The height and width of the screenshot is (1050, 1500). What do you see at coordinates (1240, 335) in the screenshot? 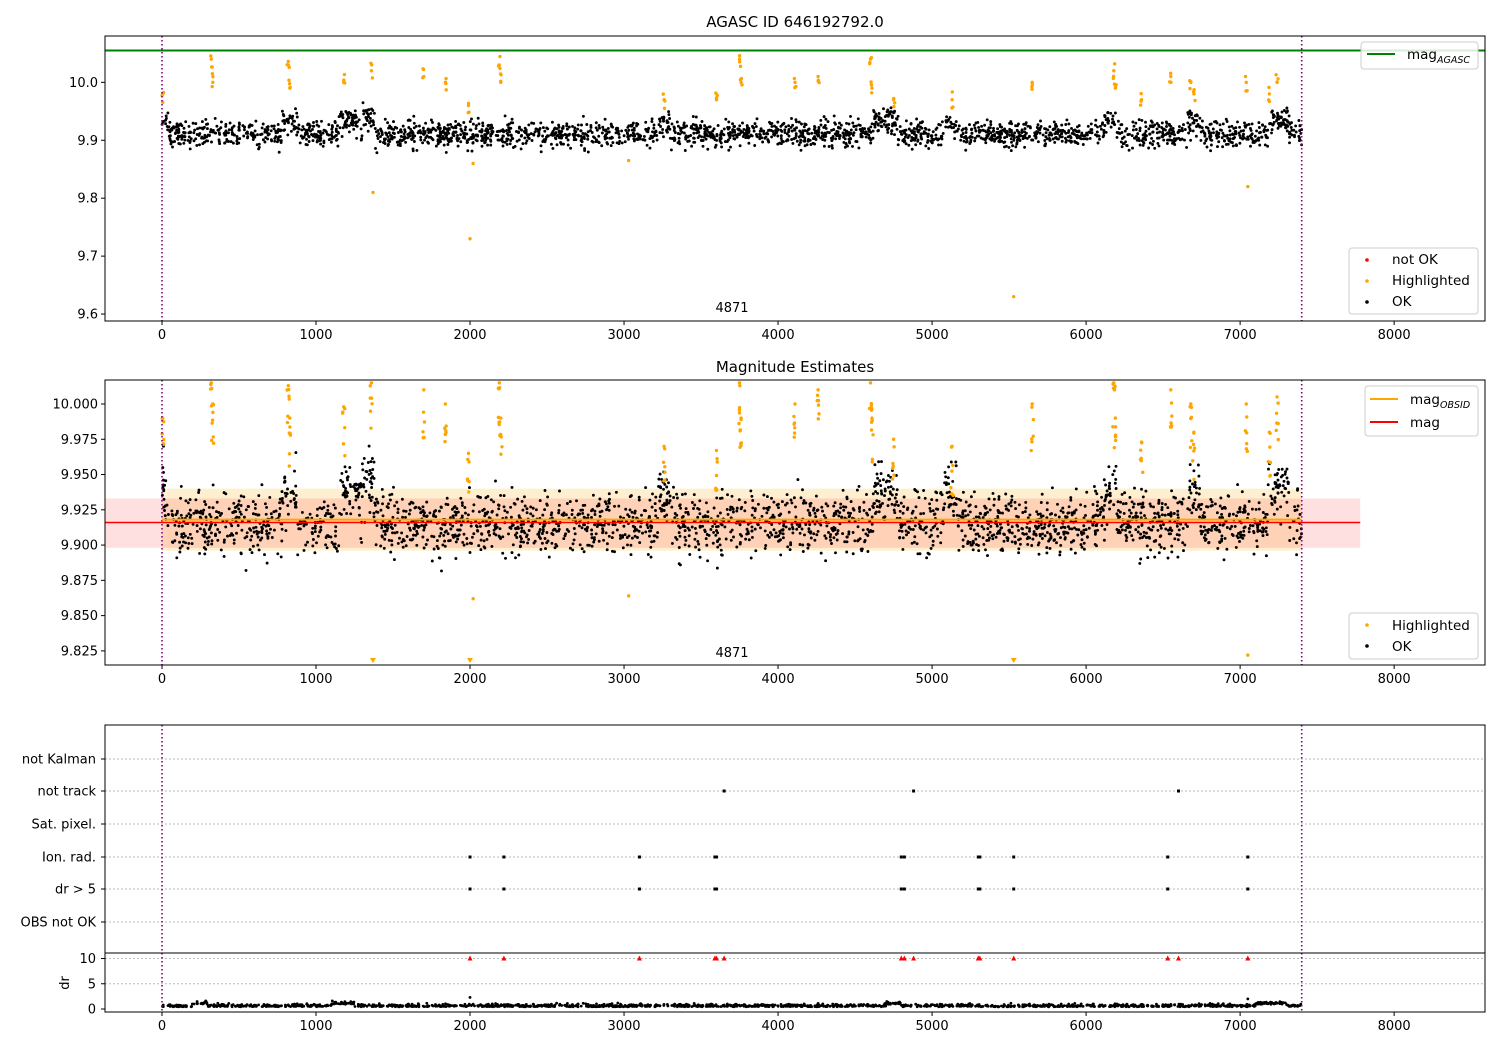
I see `x-tick-label: 7000` at bounding box center [1240, 335].